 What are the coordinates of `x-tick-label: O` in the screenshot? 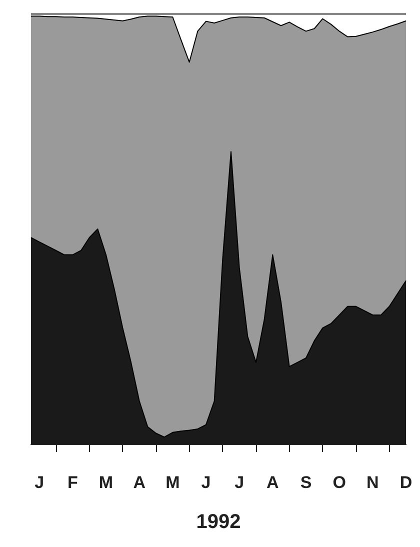 It's located at (339, 482).